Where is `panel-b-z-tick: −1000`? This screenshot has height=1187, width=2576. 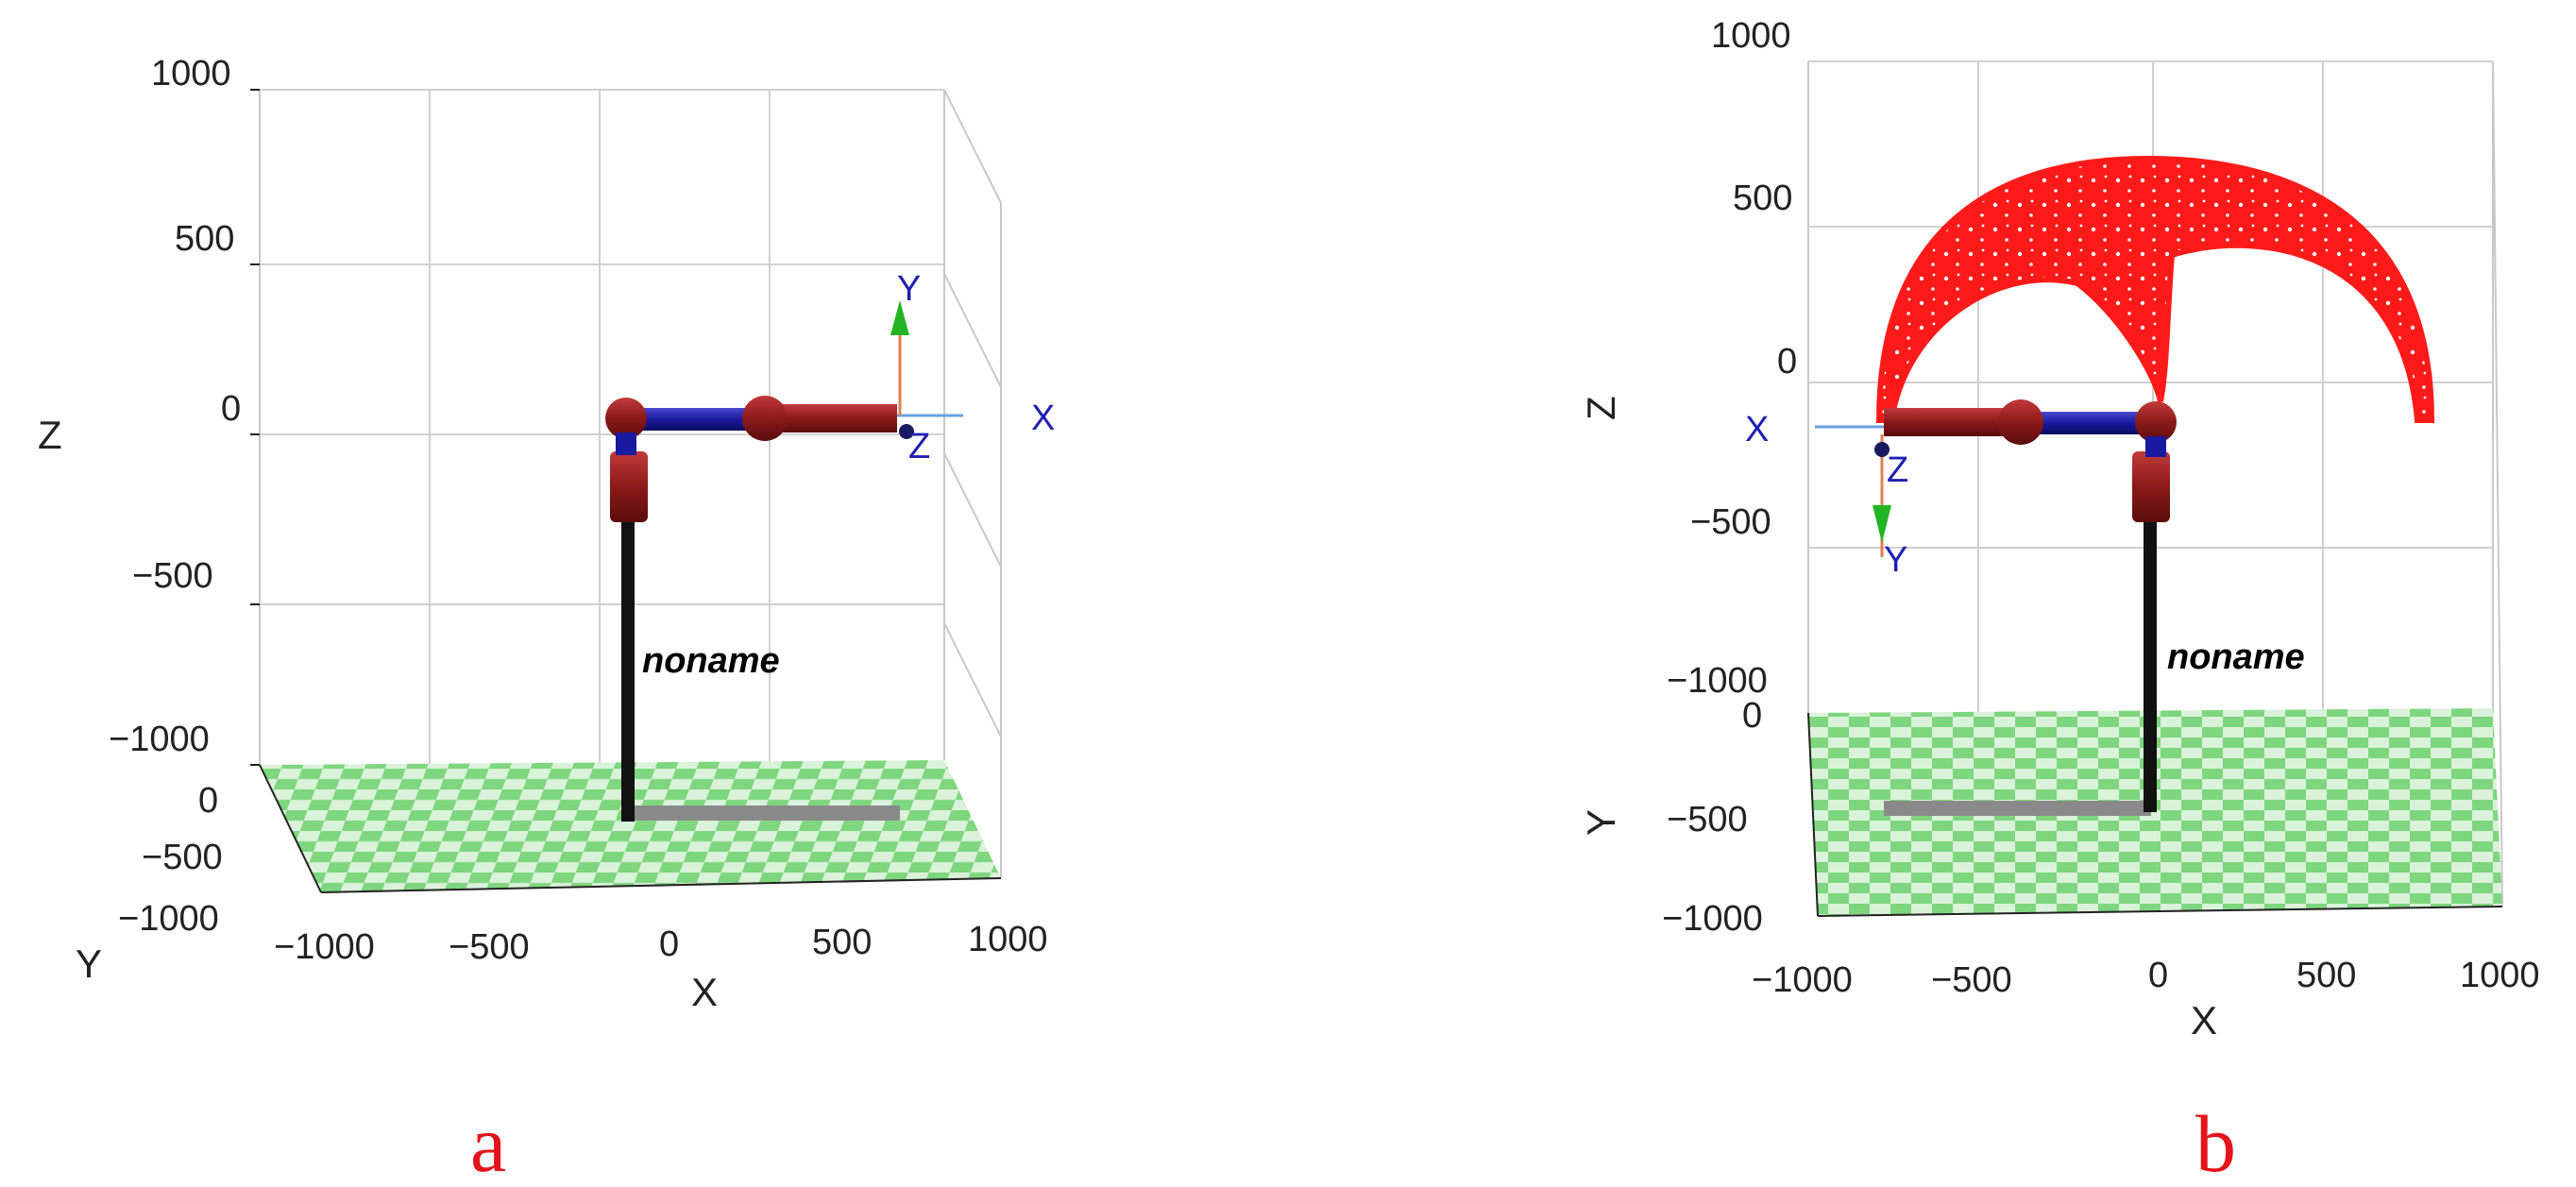
panel-b-z-tick: −1000 is located at coordinates (1717, 681).